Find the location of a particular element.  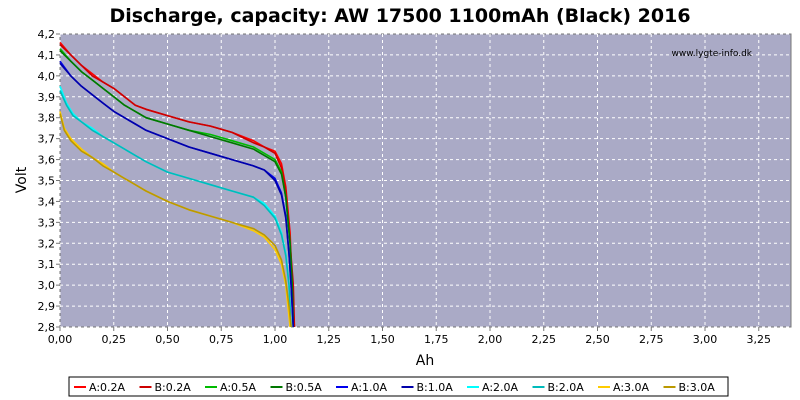

x-tick-label: 3,25 is located at coordinates (759, 339).